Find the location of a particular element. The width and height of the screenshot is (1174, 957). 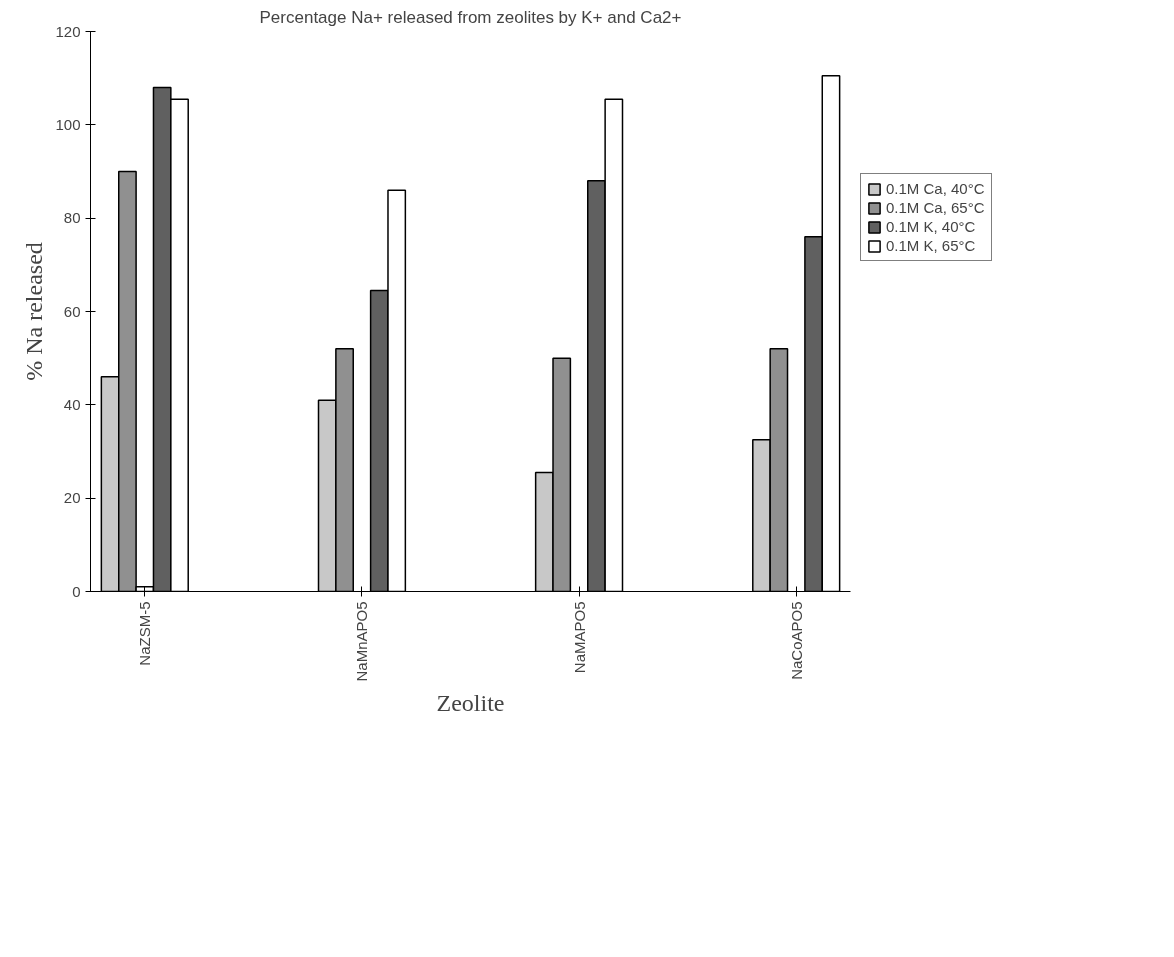

y-tick-label: 40 is located at coordinates (72, 404).